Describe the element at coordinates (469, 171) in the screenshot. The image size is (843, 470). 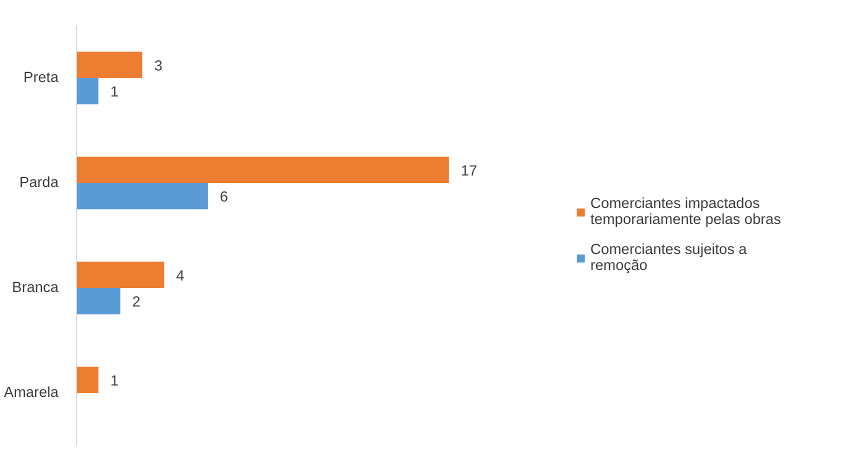
I see `data-label: 17` at that location.